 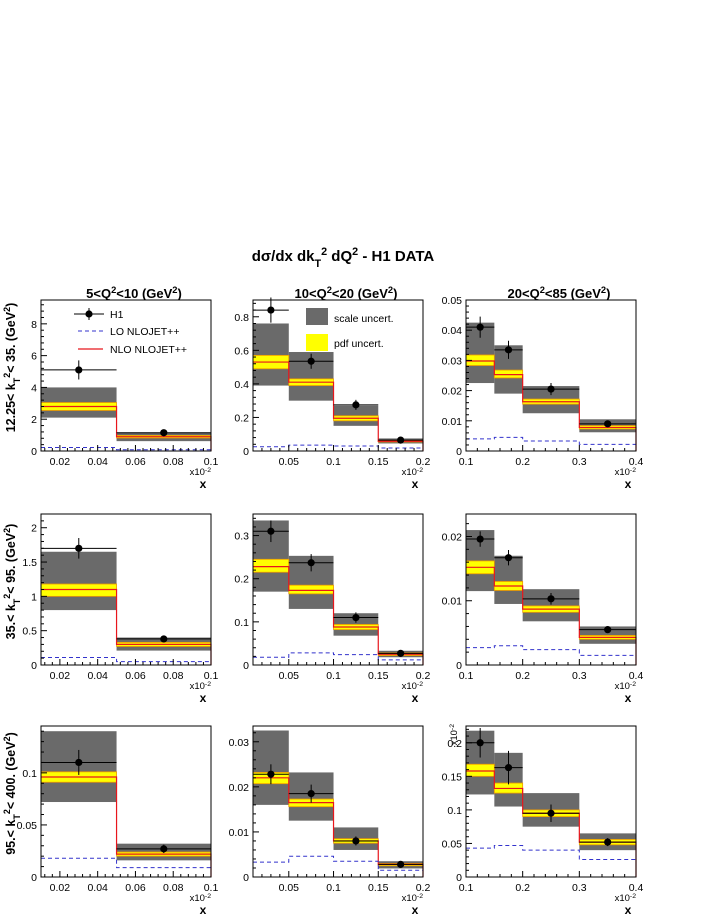 I want to click on x-tick-label: 0.4, so click(x=636, y=462).